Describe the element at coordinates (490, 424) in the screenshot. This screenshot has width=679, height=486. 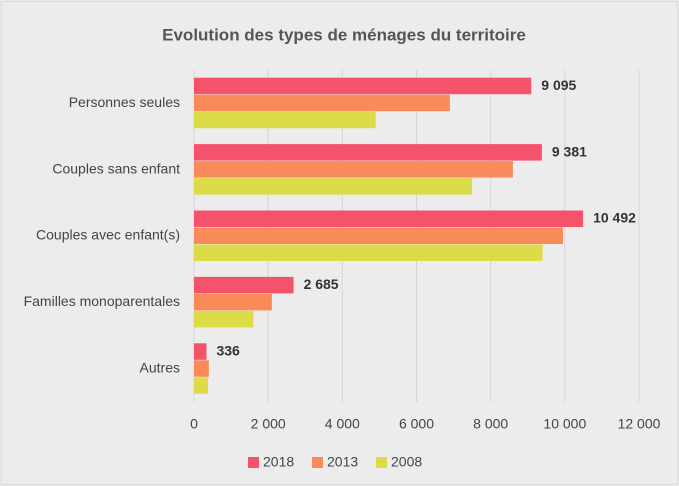
I see `x-tick-label: 8 000` at that location.